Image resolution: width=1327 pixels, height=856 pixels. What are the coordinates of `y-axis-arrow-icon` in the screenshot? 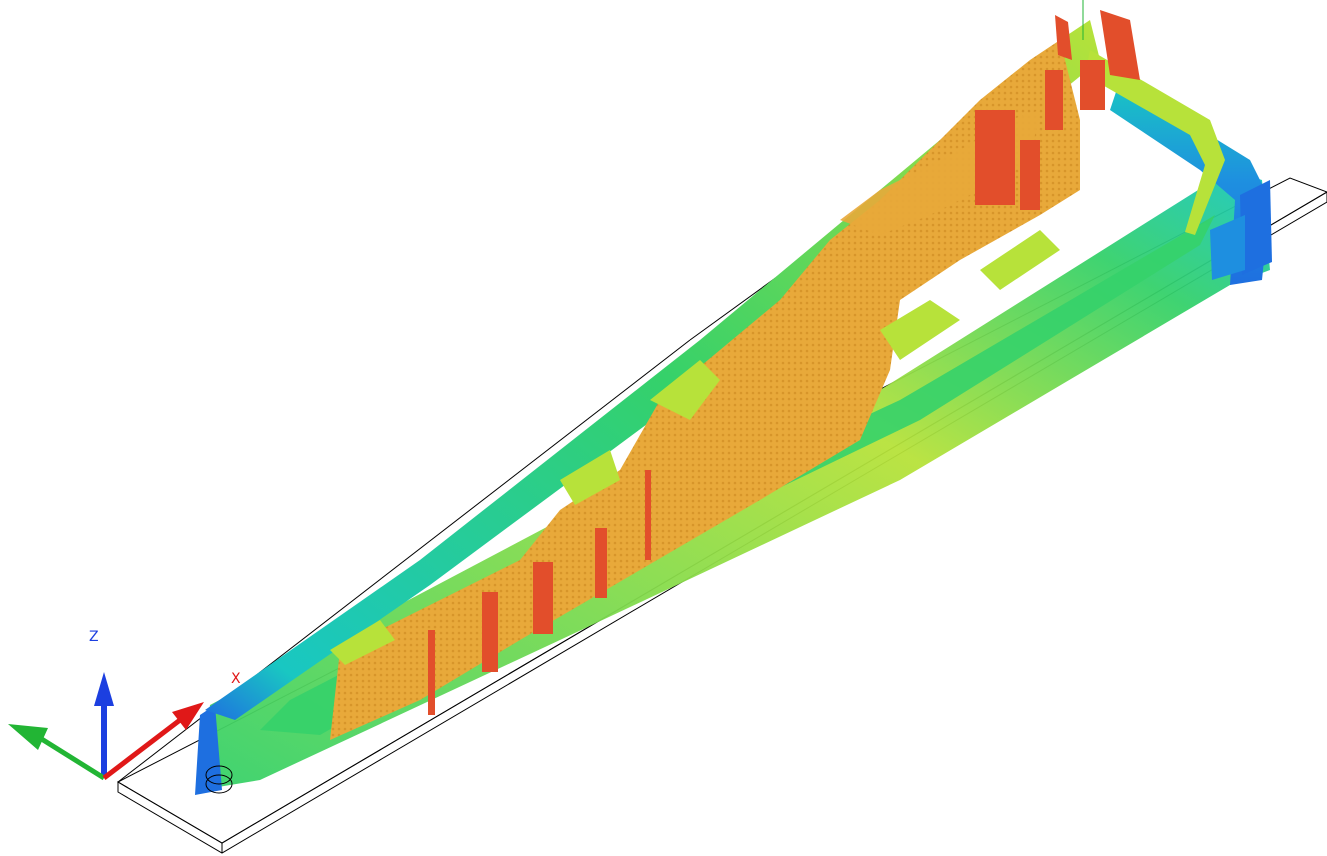 It's located at (57, 752).